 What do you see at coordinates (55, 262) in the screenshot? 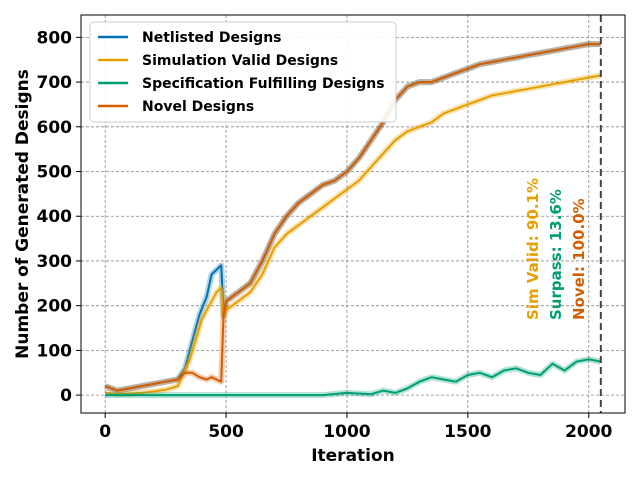
I see `y-tick-label: 300` at bounding box center [55, 262].